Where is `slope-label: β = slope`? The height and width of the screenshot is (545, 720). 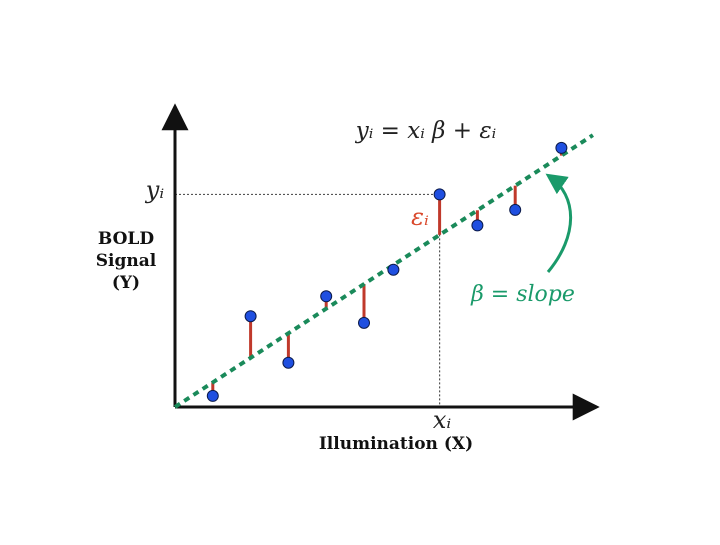 slope-label: β = slope is located at coordinates (522, 294).